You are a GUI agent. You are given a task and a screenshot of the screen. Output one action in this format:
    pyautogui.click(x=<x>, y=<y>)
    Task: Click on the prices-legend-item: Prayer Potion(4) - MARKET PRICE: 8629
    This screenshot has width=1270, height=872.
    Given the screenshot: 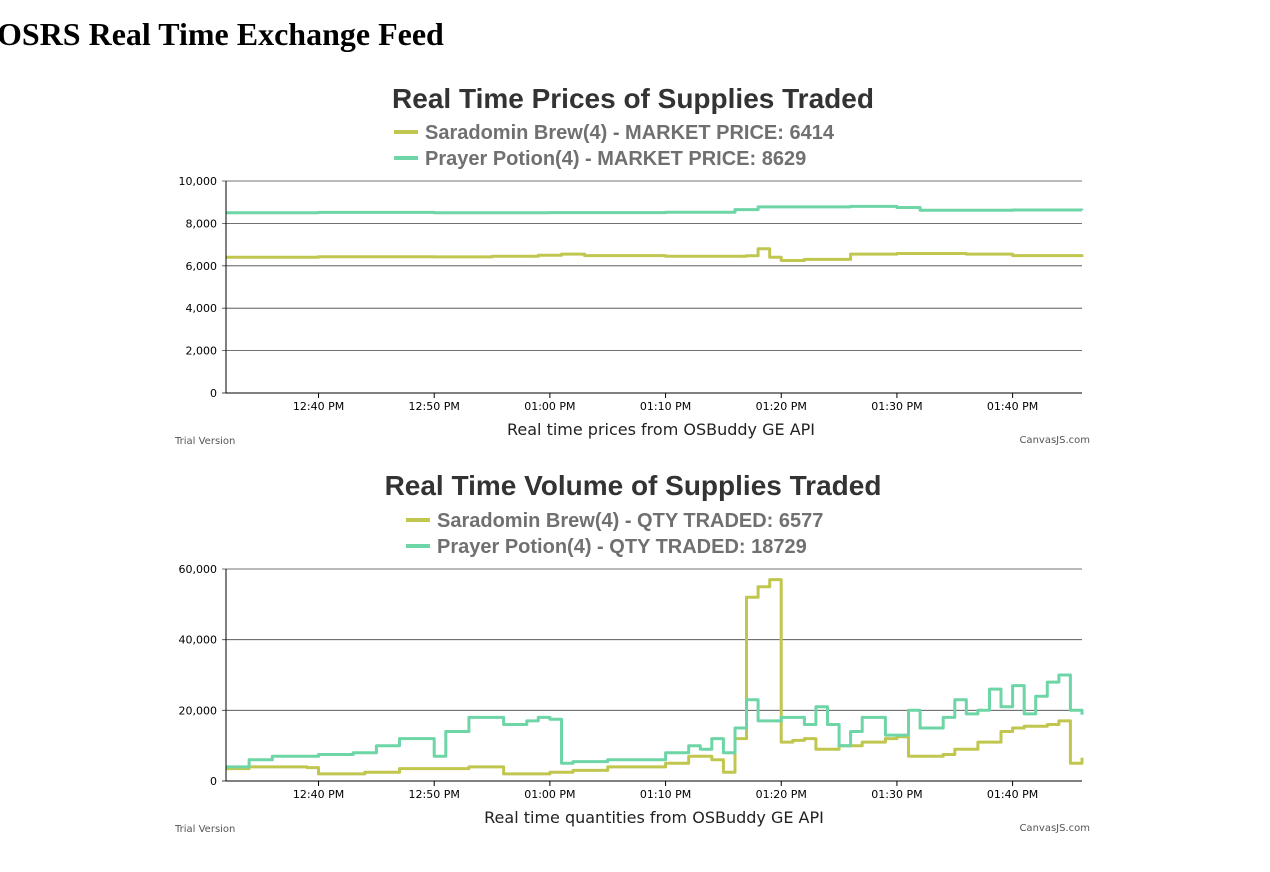 What is the action you would take?
    pyautogui.click(x=600, y=159)
    